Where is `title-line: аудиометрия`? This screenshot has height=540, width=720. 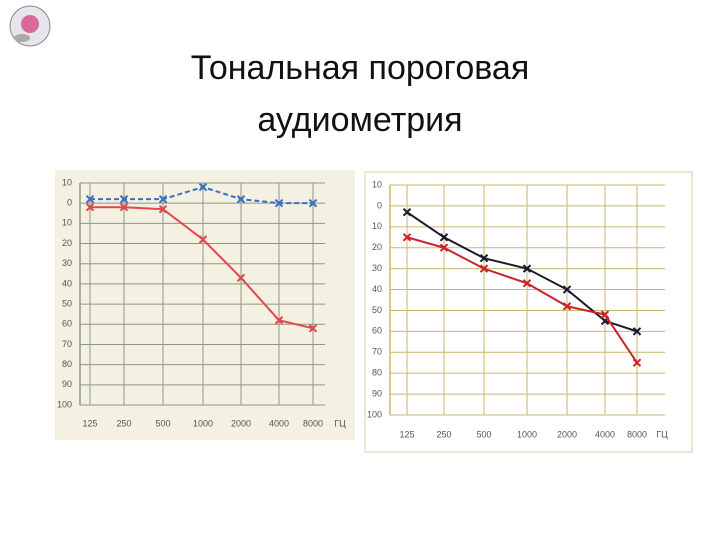 title-line: аудиометрия is located at coordinates (360, 120).